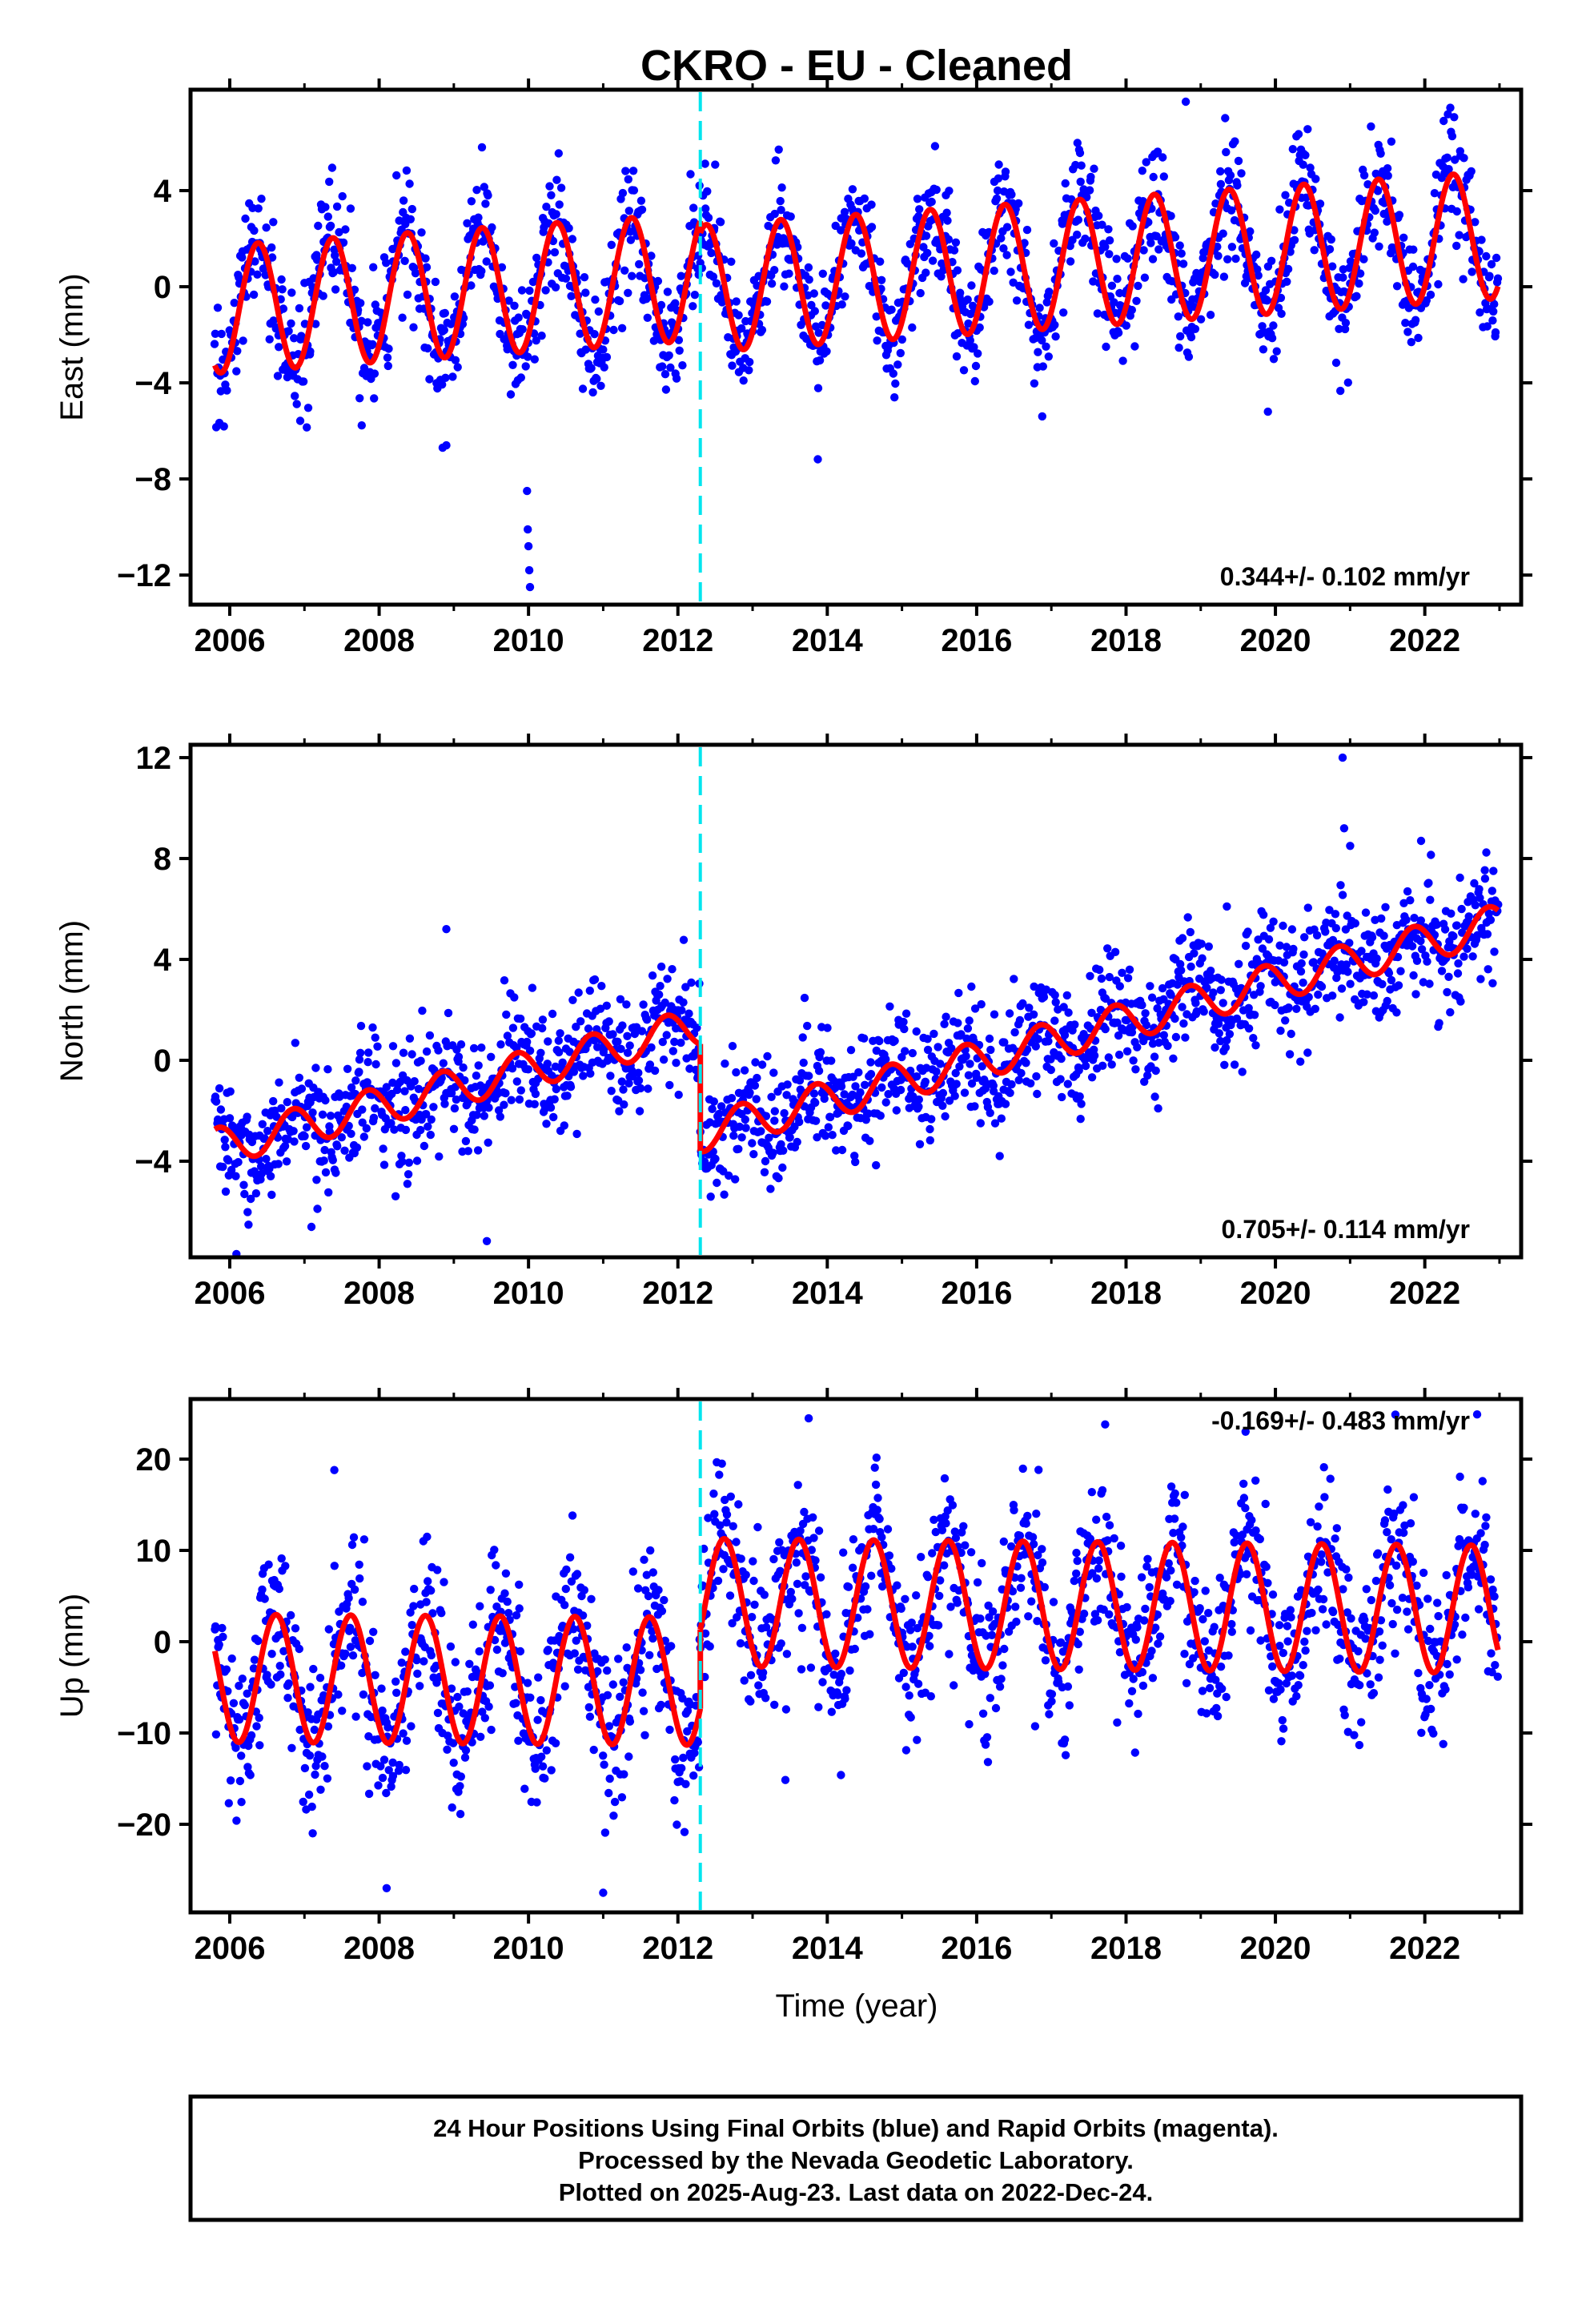 This screenshot has width=1582, height=2324. Describe the element at coordinates (828, 640) in the screenshot. I see `x-tick-label: 2014` at that location.